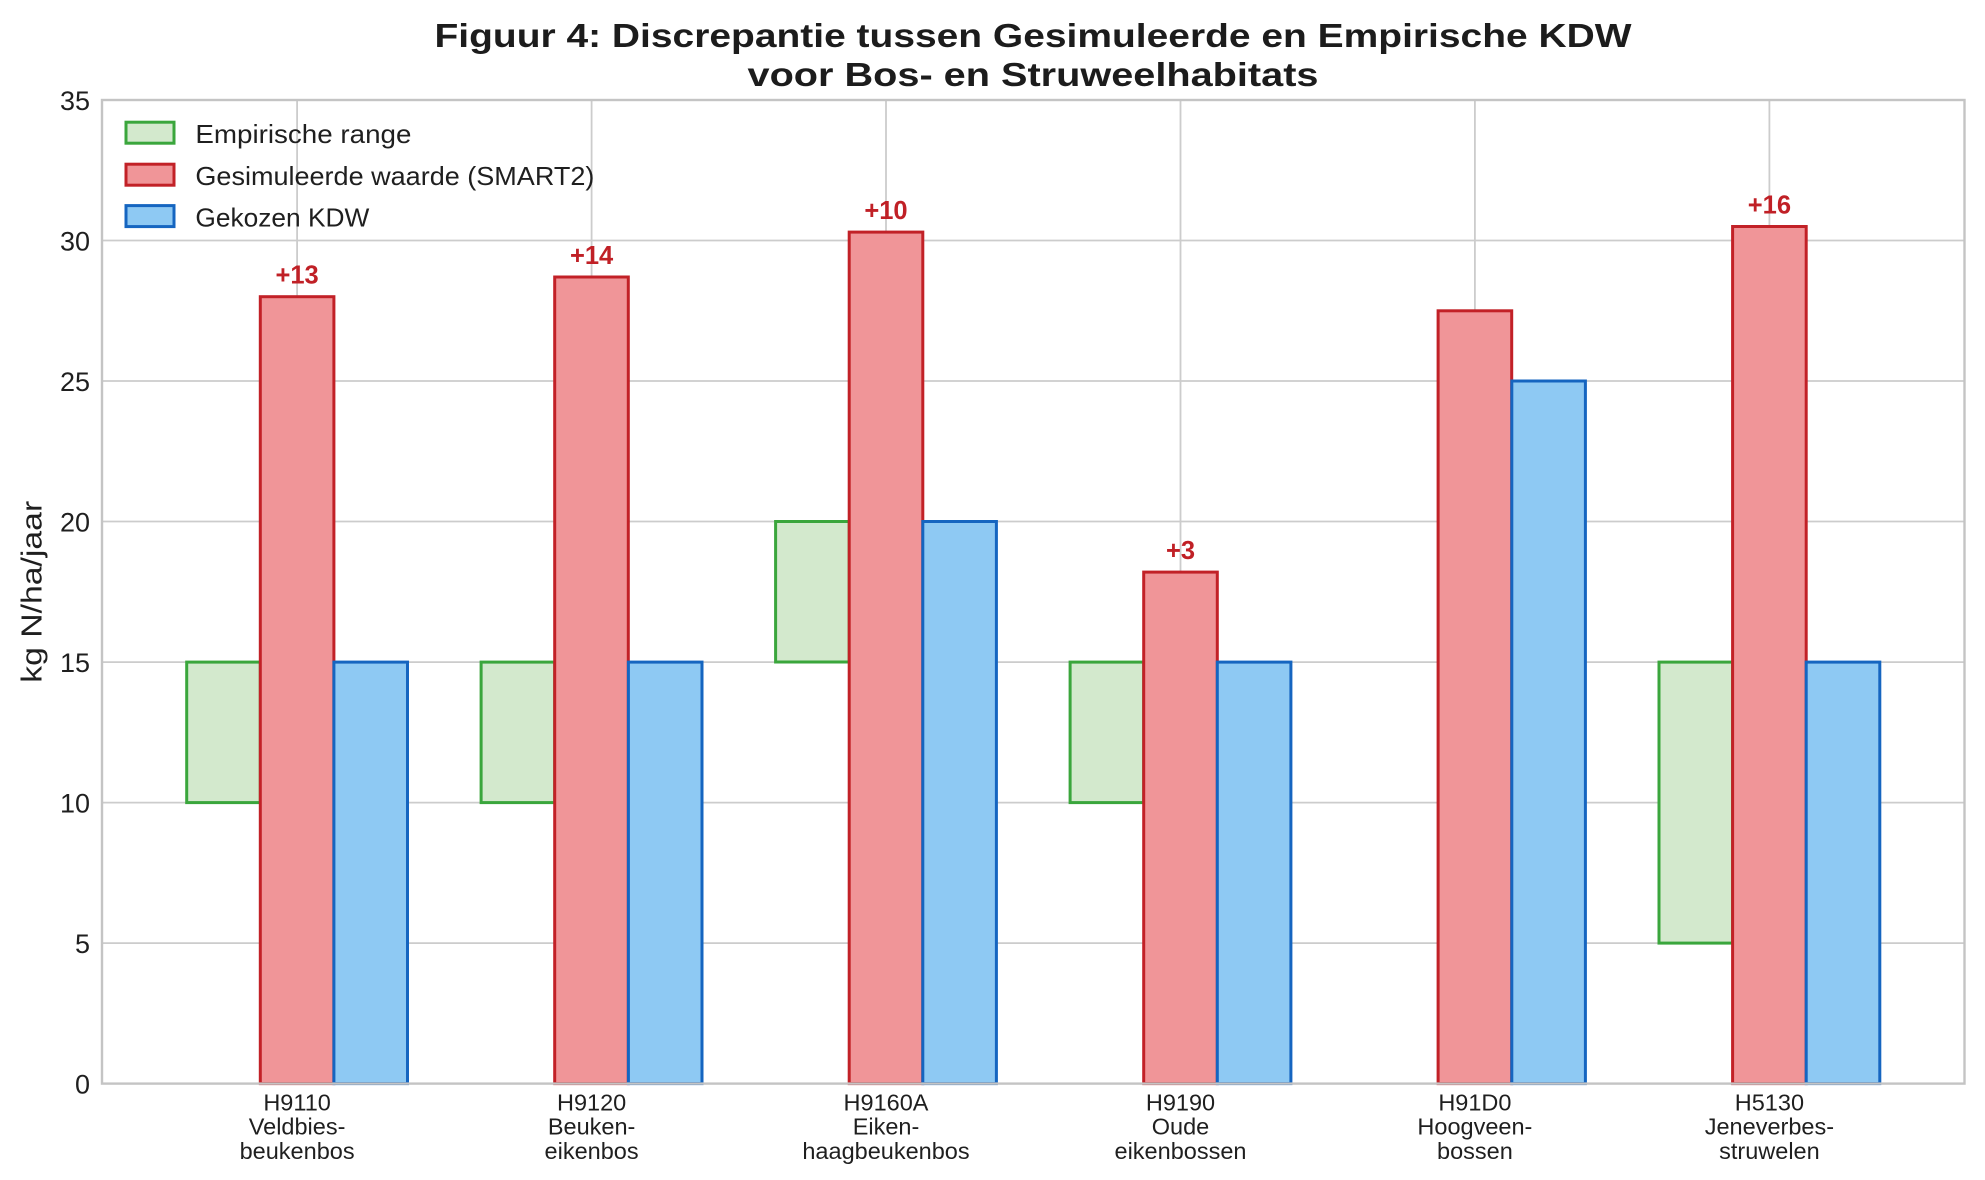  What do you see at coordinates (885, 211) in the screenshot?
I see `svg-text: +10` at bounding box center [885, 211].